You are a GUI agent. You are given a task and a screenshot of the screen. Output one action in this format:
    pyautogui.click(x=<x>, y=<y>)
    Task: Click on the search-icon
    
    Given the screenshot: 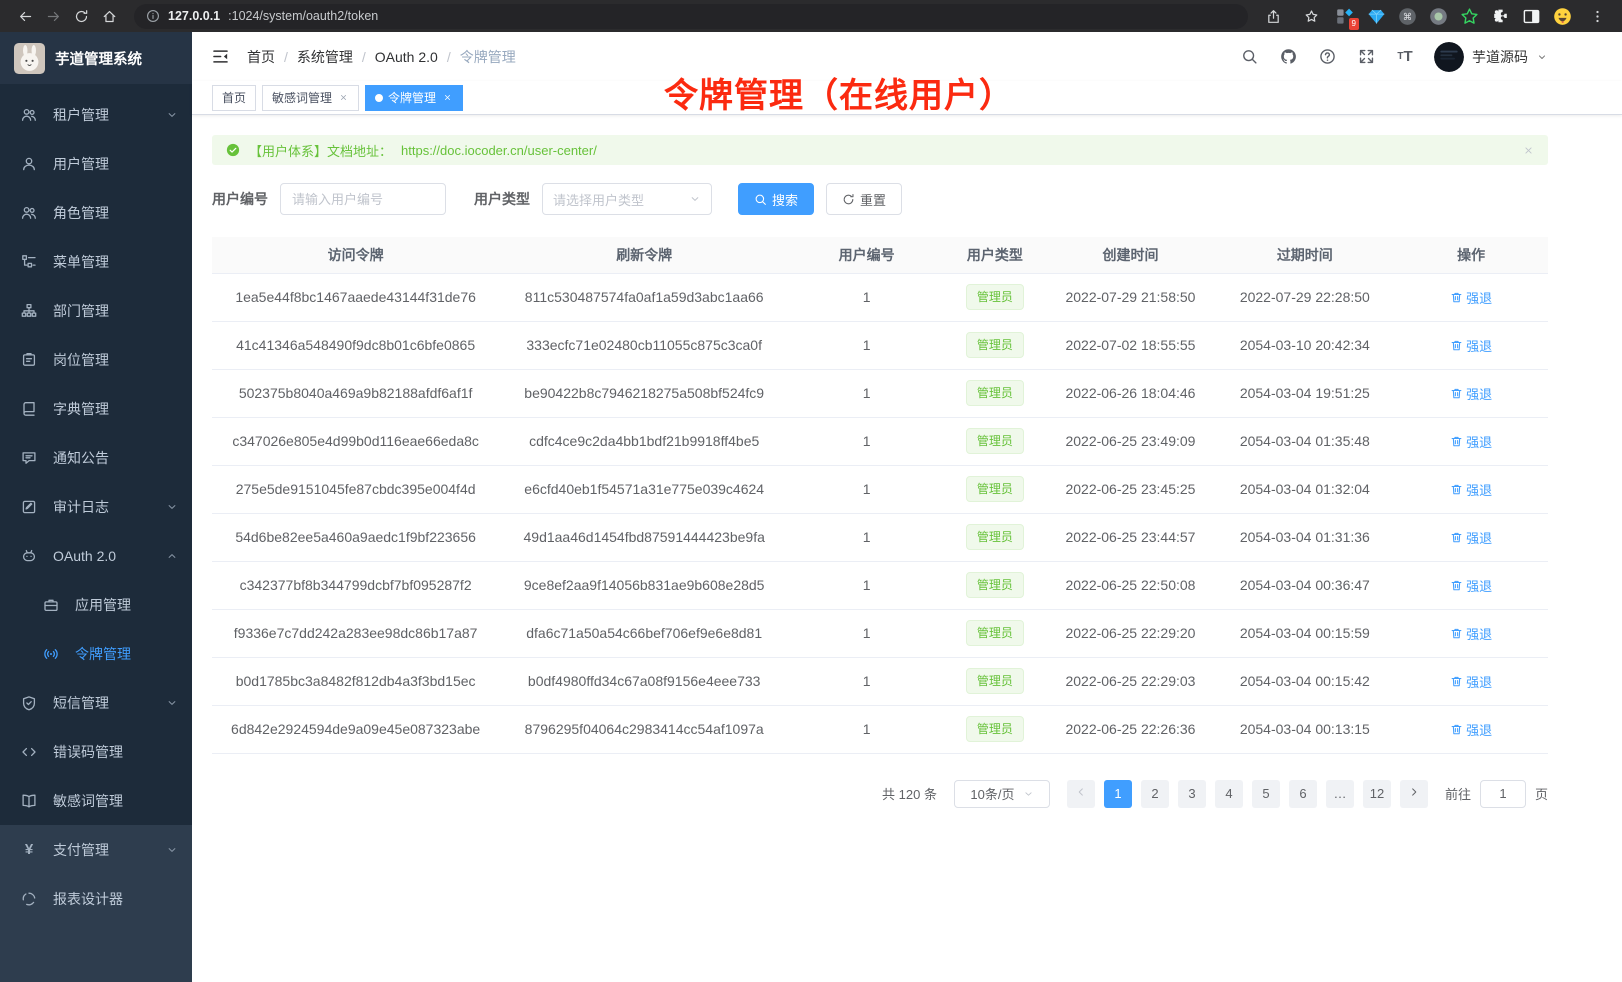 What is the action you would take?
    pyautogui.click(x=1249, y=57)
    